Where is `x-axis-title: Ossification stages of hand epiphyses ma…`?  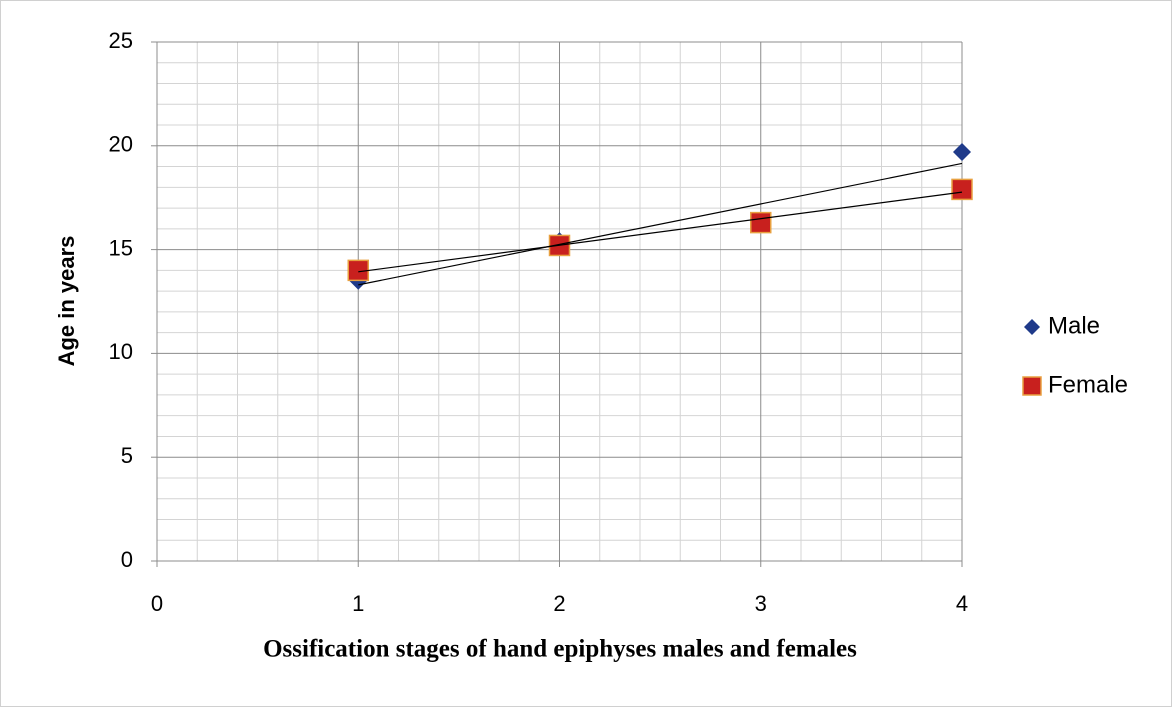 x-axis-title: Ossification stages of hand epiphyses ma… is located at coordinates (560, 649).